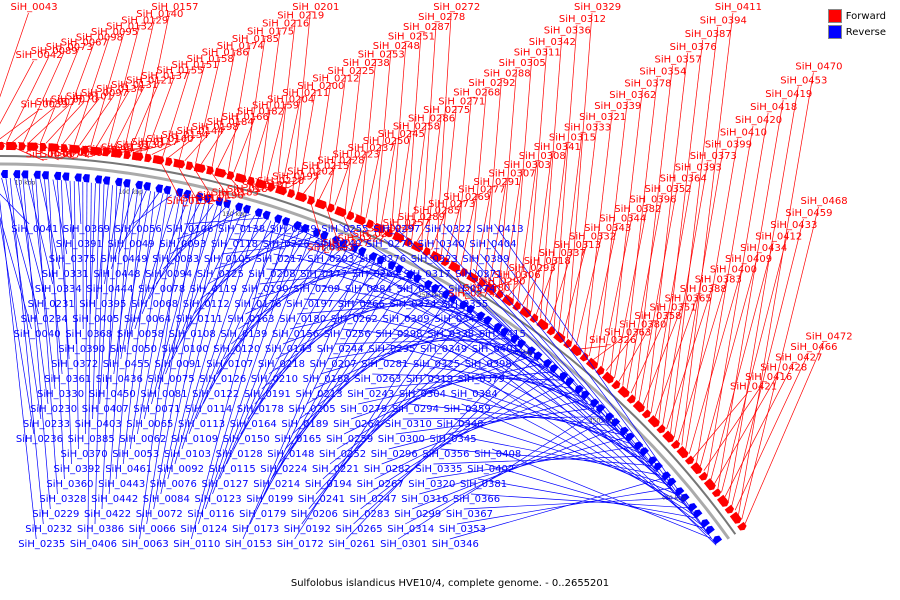 Image resolution: width=900 pixels, height=600 pixels. What do you see at coordinates (356, 424) in the screenshot?
I see `reverse-gene-label: SiH_0264` at bounding box center [356, 424].